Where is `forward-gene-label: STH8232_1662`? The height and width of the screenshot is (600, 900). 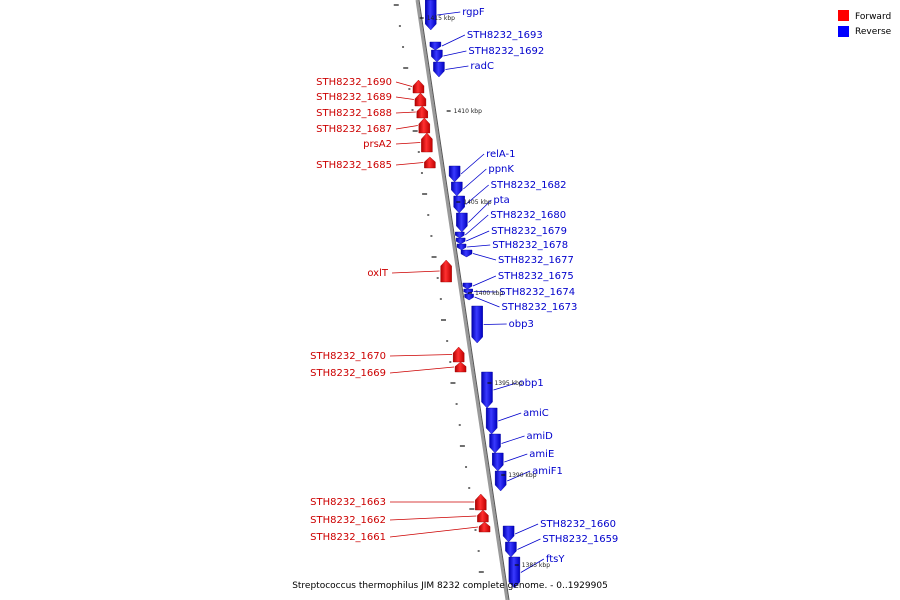
forward-gene-label: STH8232_1662 is located at coordinates (348, 520).